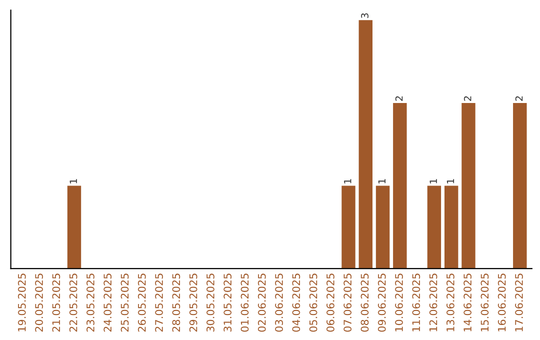  What do you see at coordinates (39, 303) in the screenshot?
I see `x-tick-label: 20.05.2025` at bounding box center [39, 303].